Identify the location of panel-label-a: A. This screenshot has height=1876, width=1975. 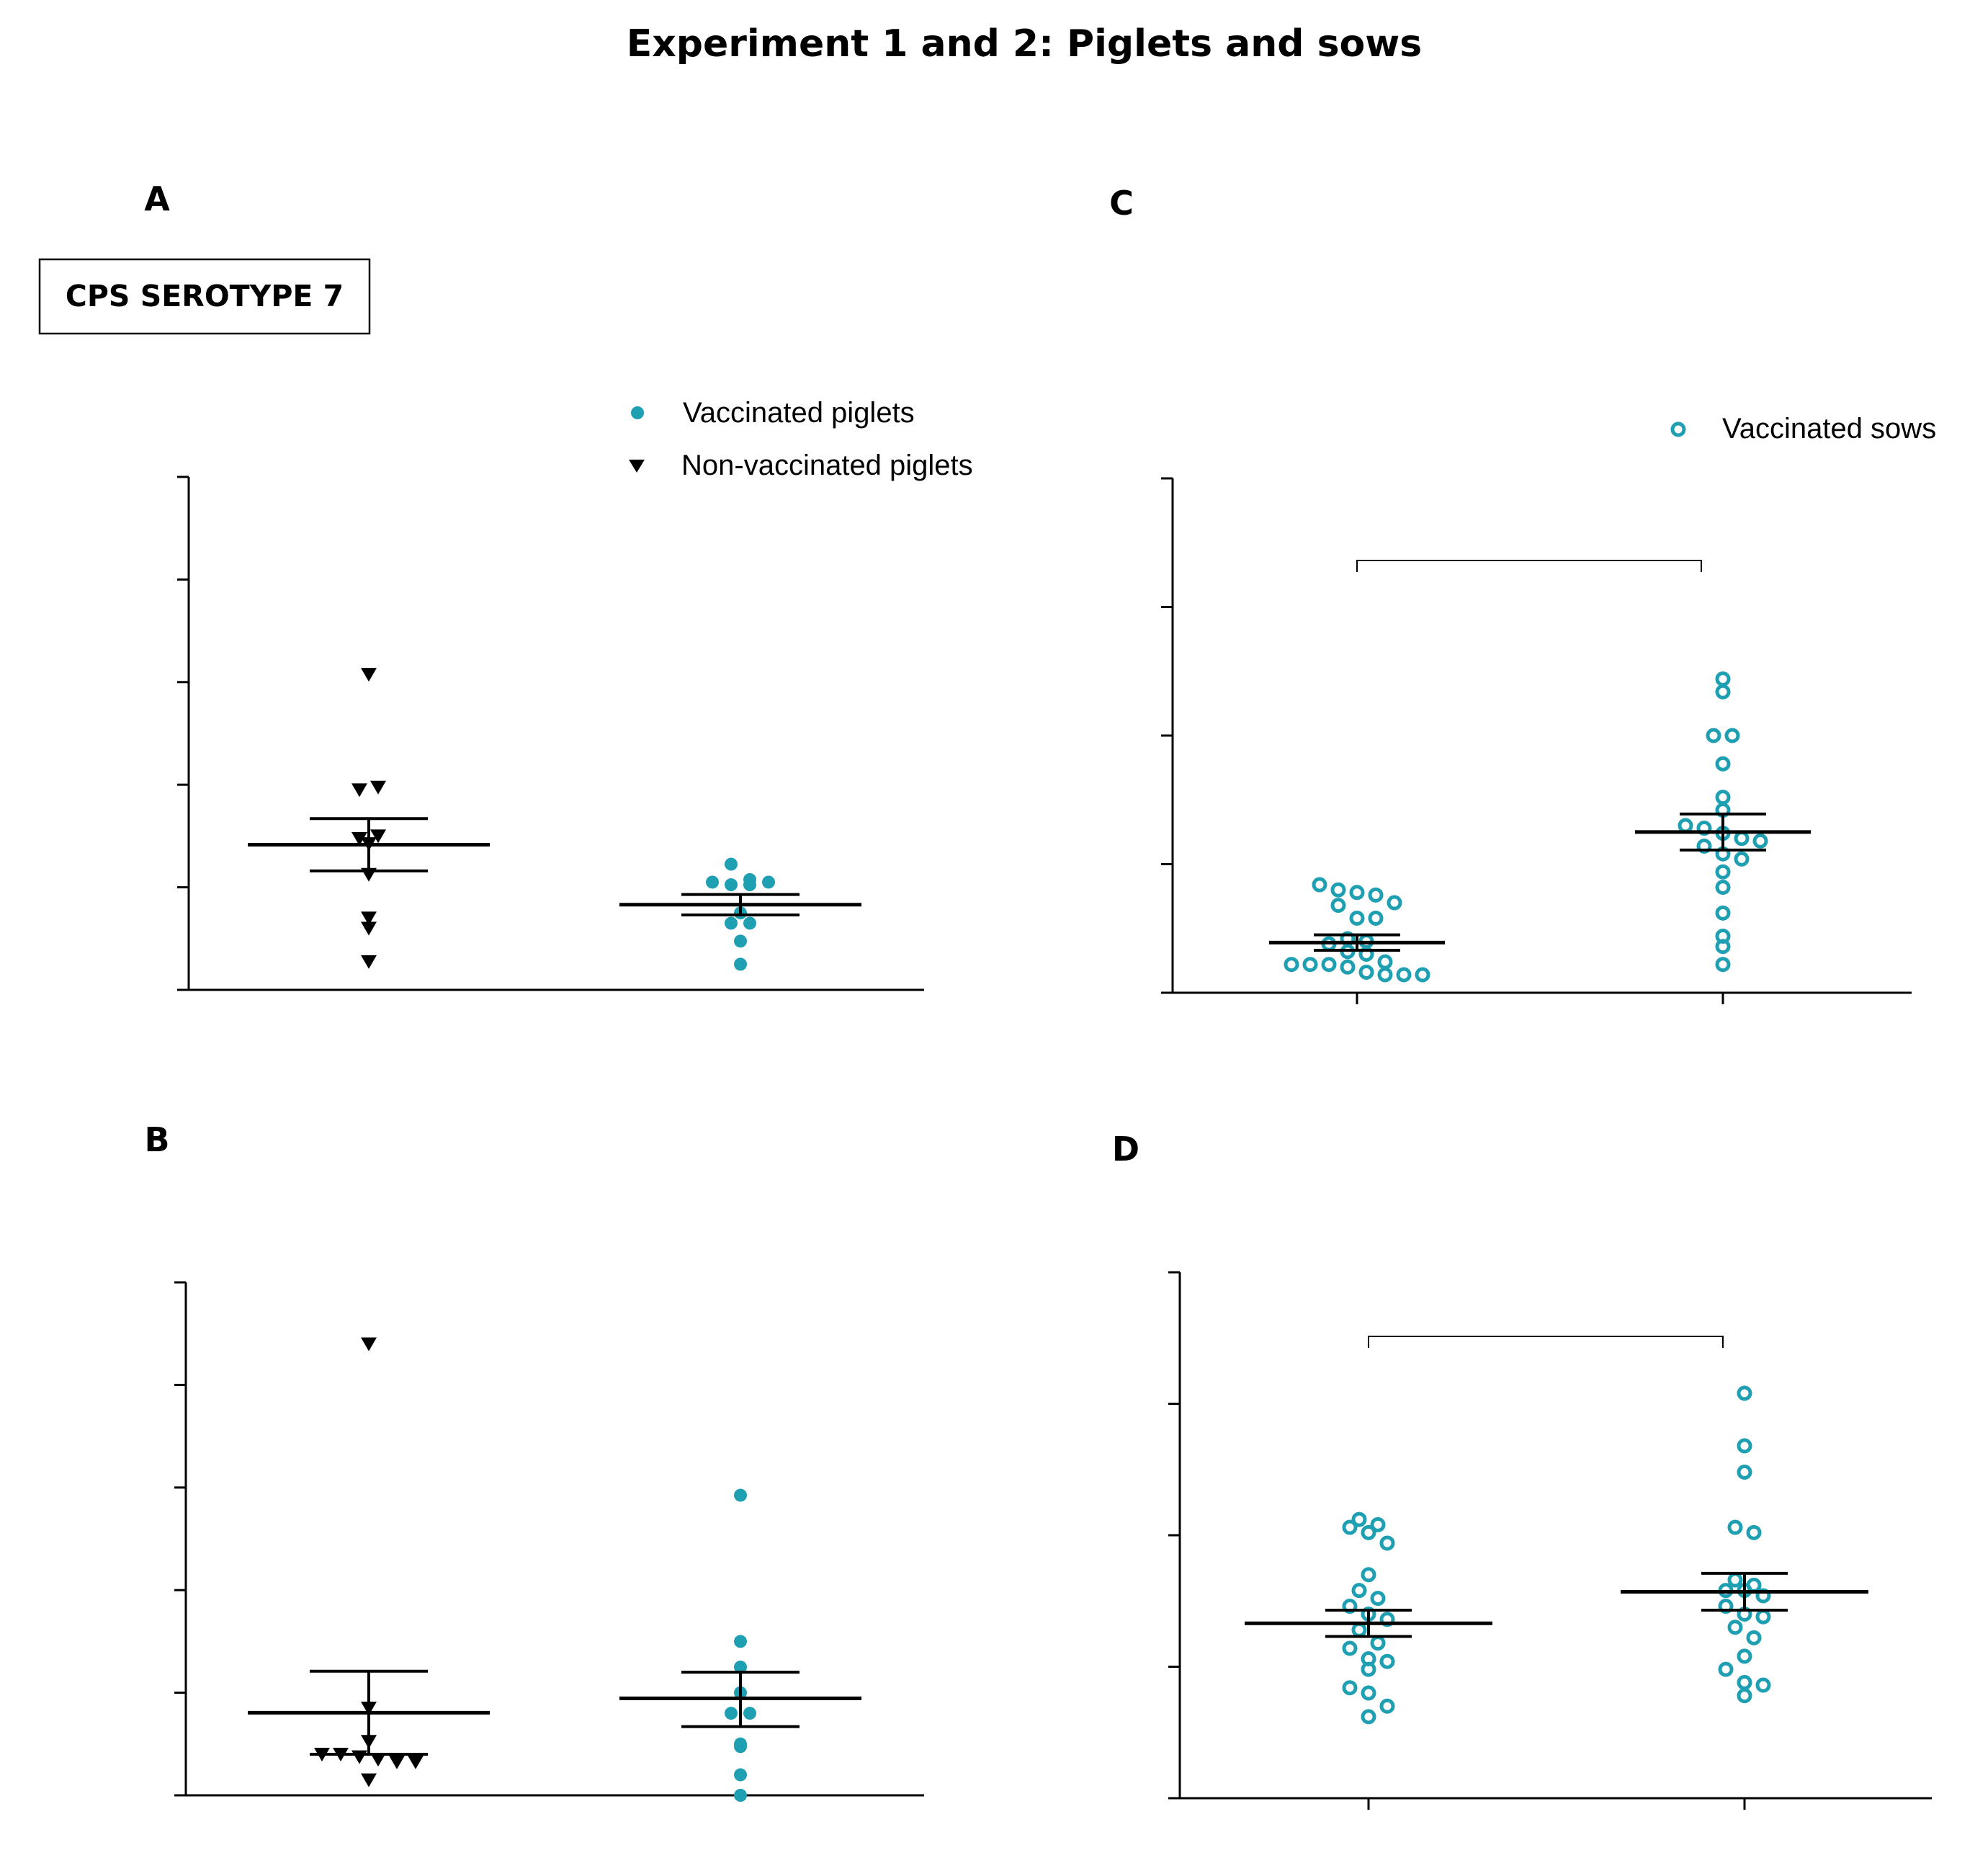
(157, 198).